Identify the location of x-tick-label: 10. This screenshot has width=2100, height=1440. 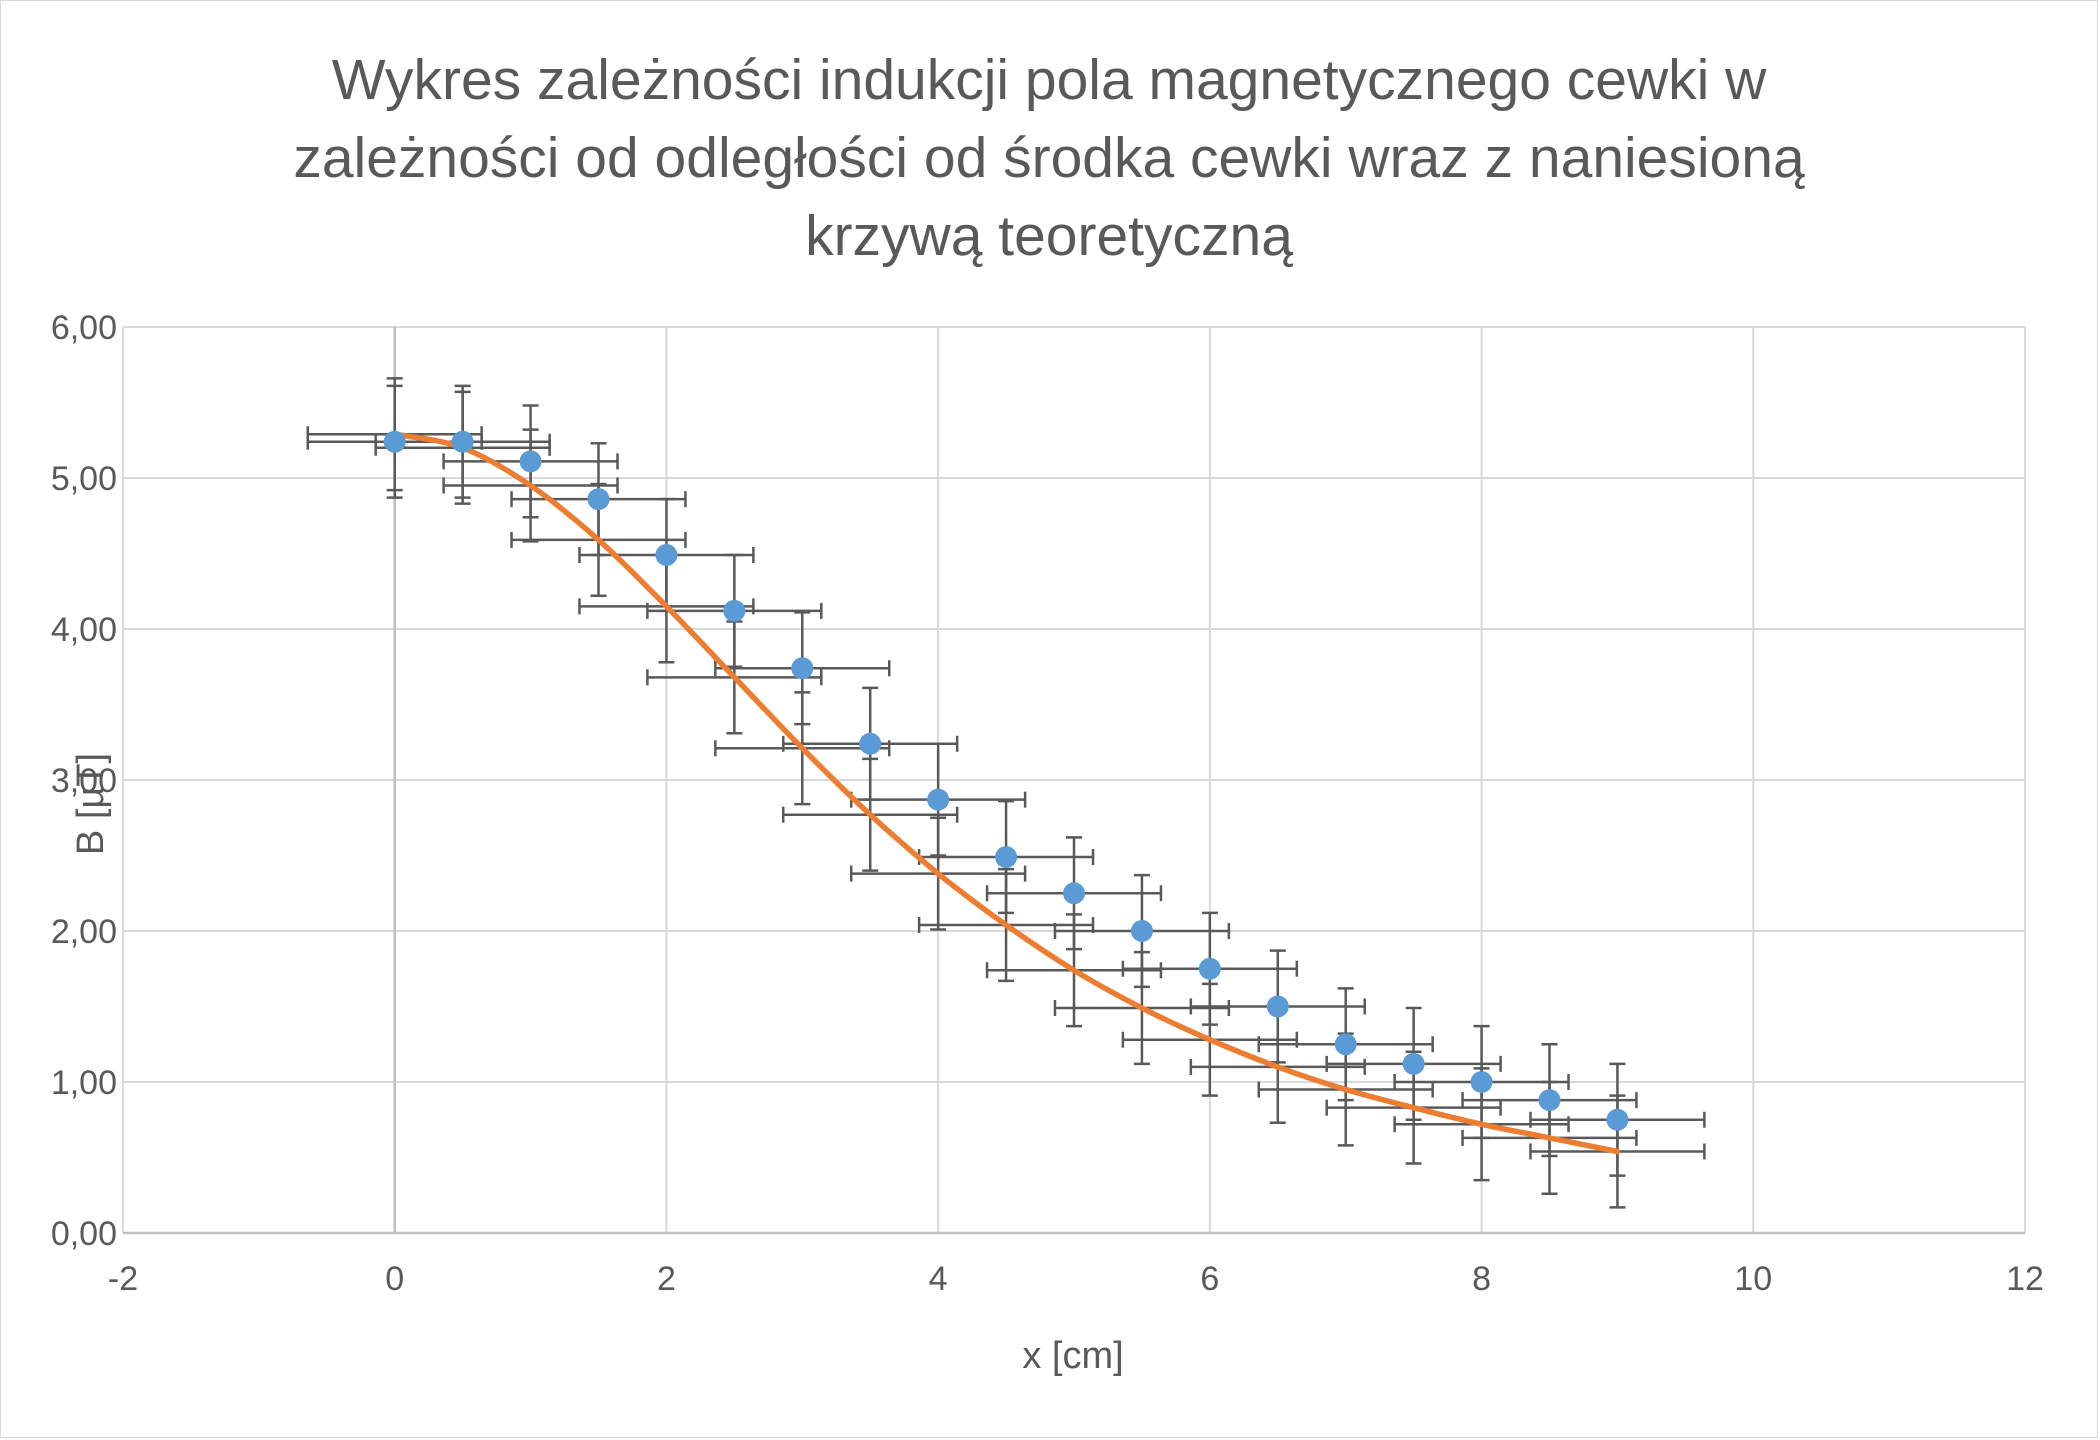
(1753, 1279).